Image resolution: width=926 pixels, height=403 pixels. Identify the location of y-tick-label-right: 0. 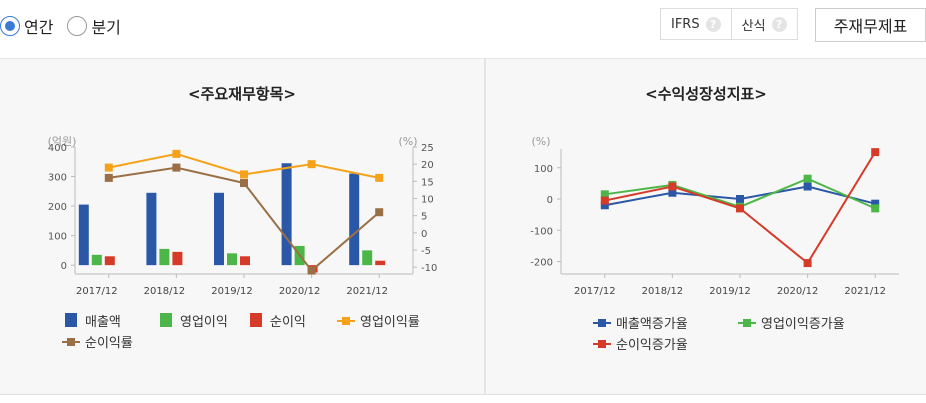
(424, 234).